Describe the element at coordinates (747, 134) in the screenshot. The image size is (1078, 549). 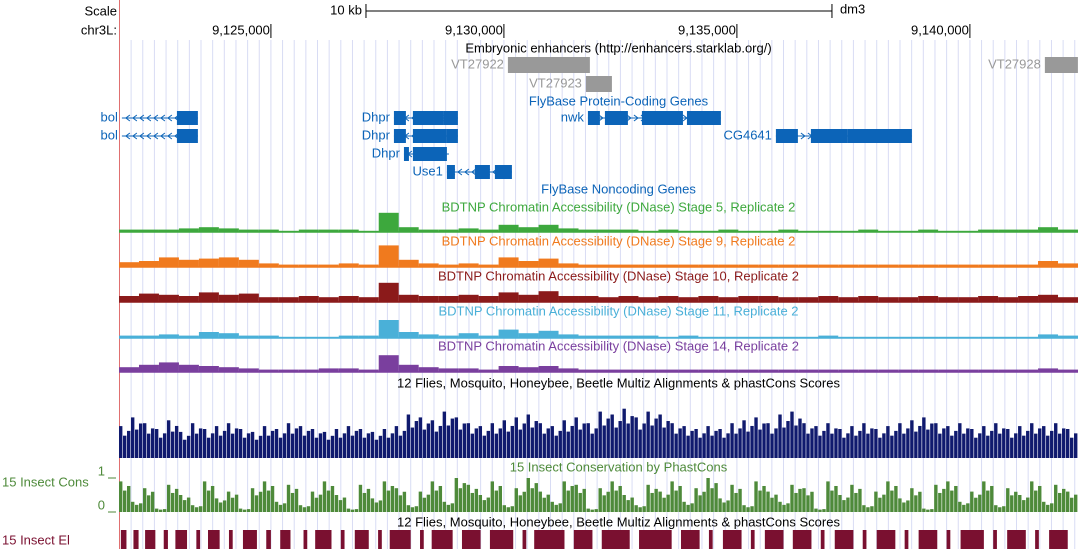
I see `gene-label: CG4641` at that location.